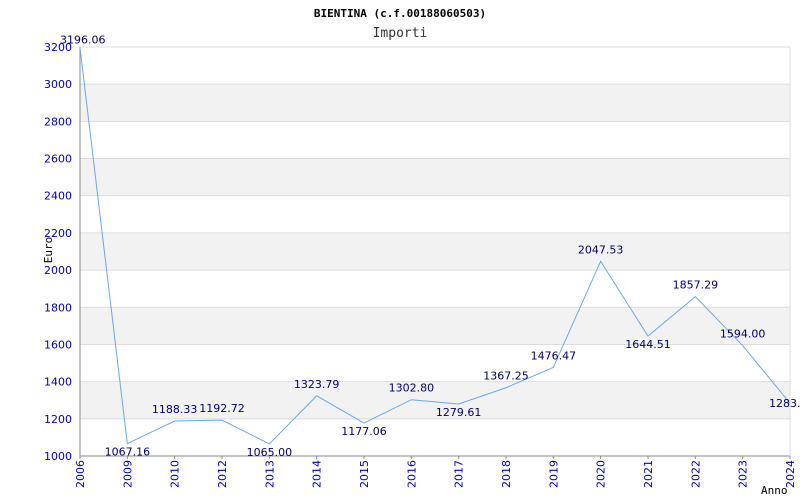 The image size is (800, 500). Describe the element at coordinates (58, 233) in the screenshot. I see `y-tick-label: 2200` at that location.